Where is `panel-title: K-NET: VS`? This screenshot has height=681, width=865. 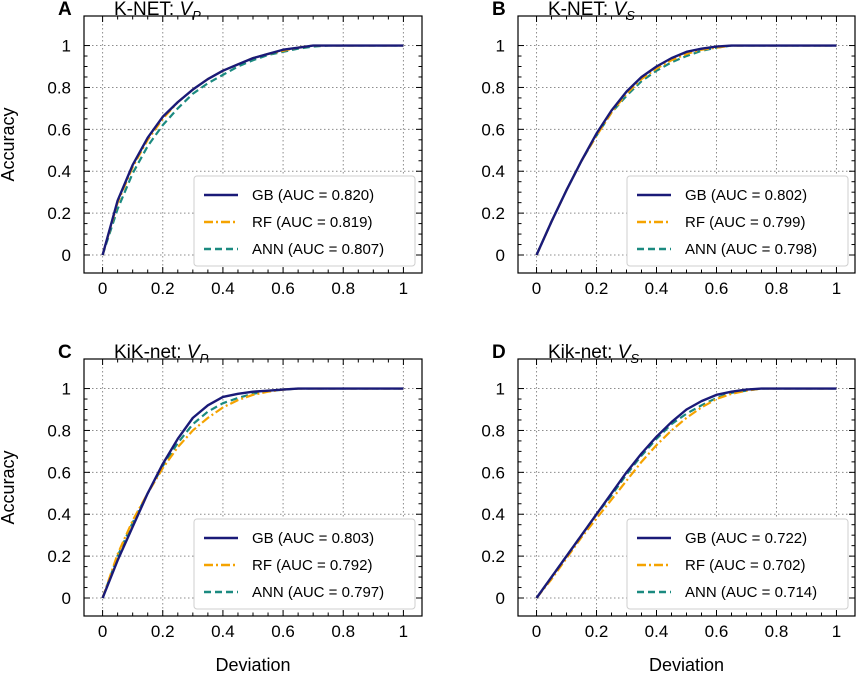
panel-title: K-NET: VS is located at coordinates (591, 11).